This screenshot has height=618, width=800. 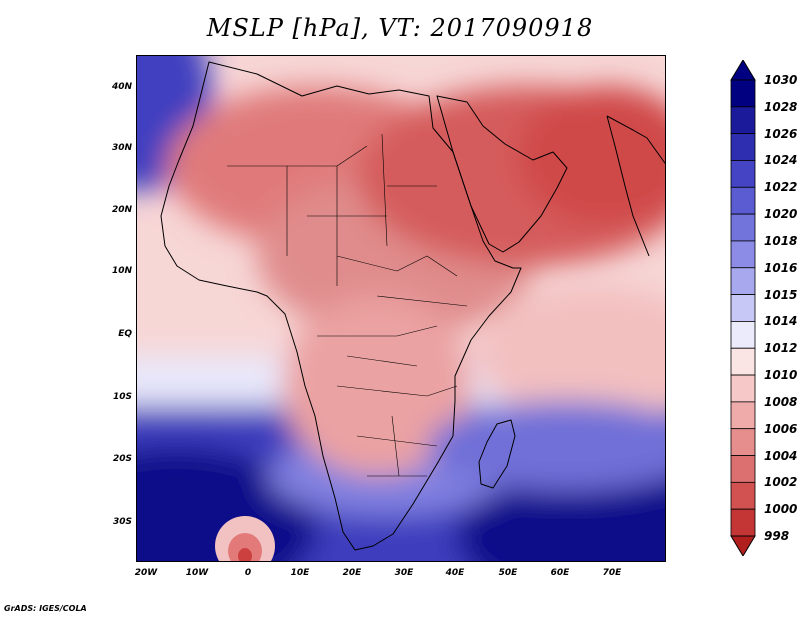 What do you see at coordinates (781, 375) in the screenshot?
I see `colorbar-label: 1010` at bounding box center [781, 375].